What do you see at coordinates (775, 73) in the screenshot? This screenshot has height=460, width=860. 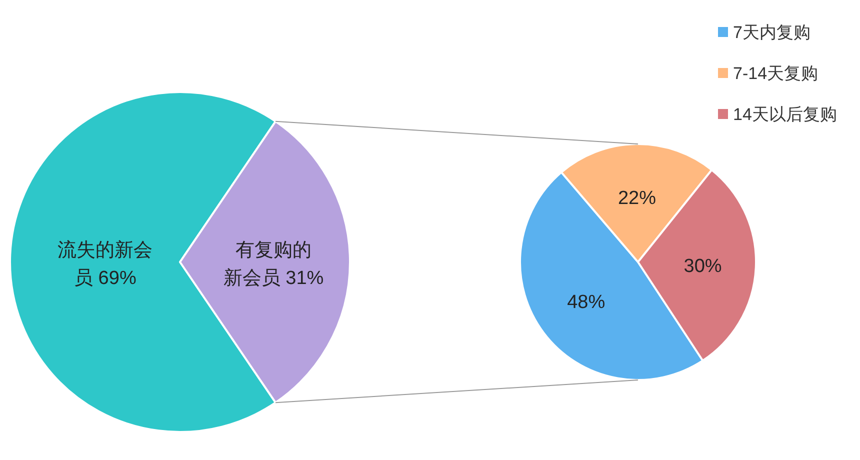 I see `legend-label: 7-14天复购` at bounding box center [775, 73].